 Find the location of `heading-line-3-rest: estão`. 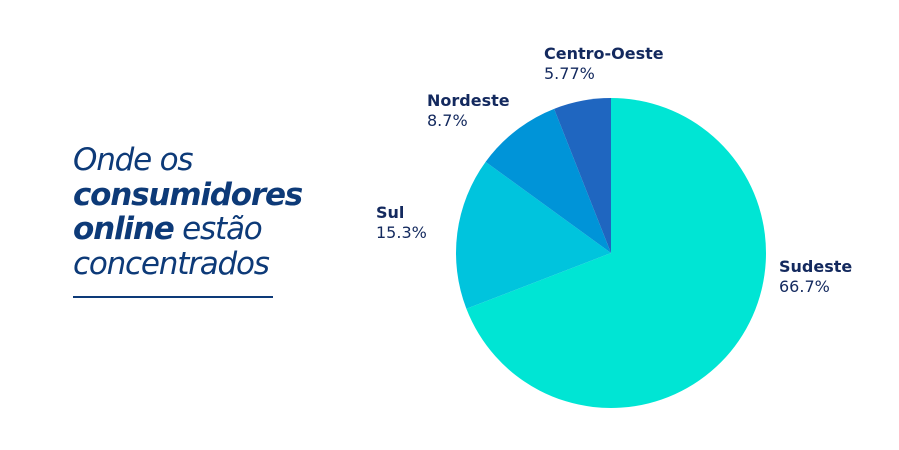

heading-line-3-rest: estão is located at coordinates (218, 229).